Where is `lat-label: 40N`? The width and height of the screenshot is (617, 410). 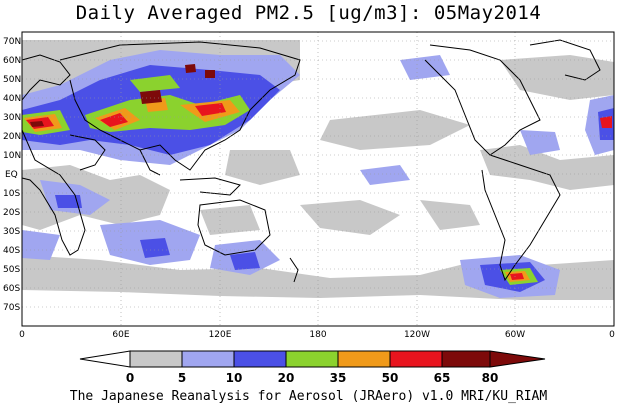
lat-label: 40N is located at coordinates (12, 99).